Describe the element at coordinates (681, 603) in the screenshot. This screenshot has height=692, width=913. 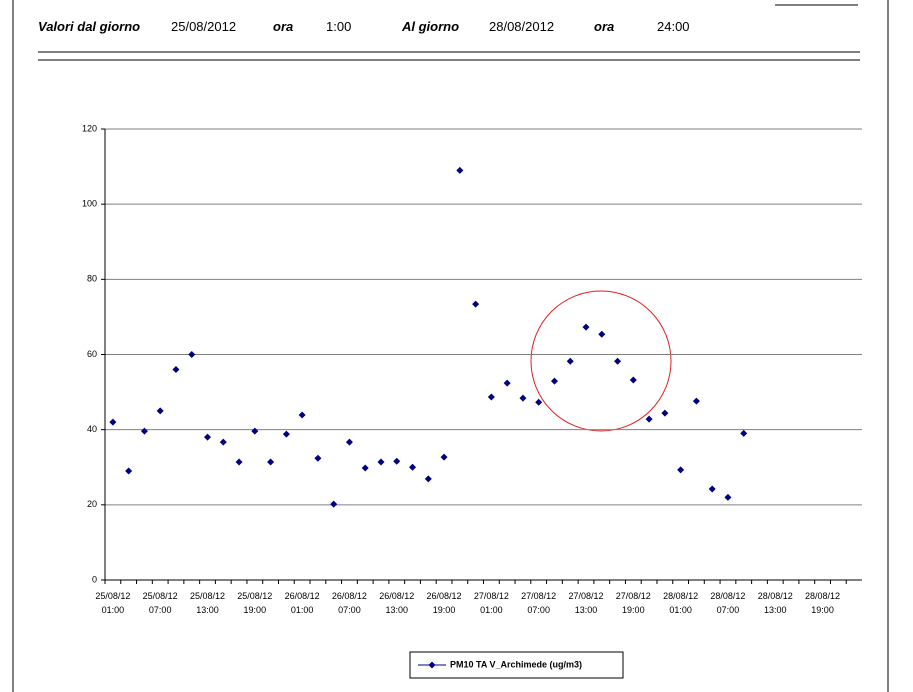
I see `x-tick-label: 28/08/12 01:00` at that location.